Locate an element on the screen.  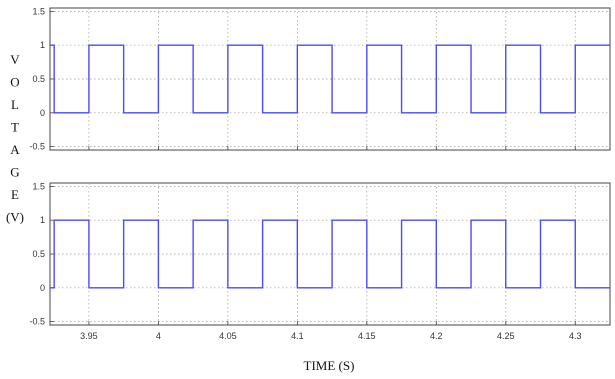
top-y-tick-label: 0 is located at coordinates (42, 113).